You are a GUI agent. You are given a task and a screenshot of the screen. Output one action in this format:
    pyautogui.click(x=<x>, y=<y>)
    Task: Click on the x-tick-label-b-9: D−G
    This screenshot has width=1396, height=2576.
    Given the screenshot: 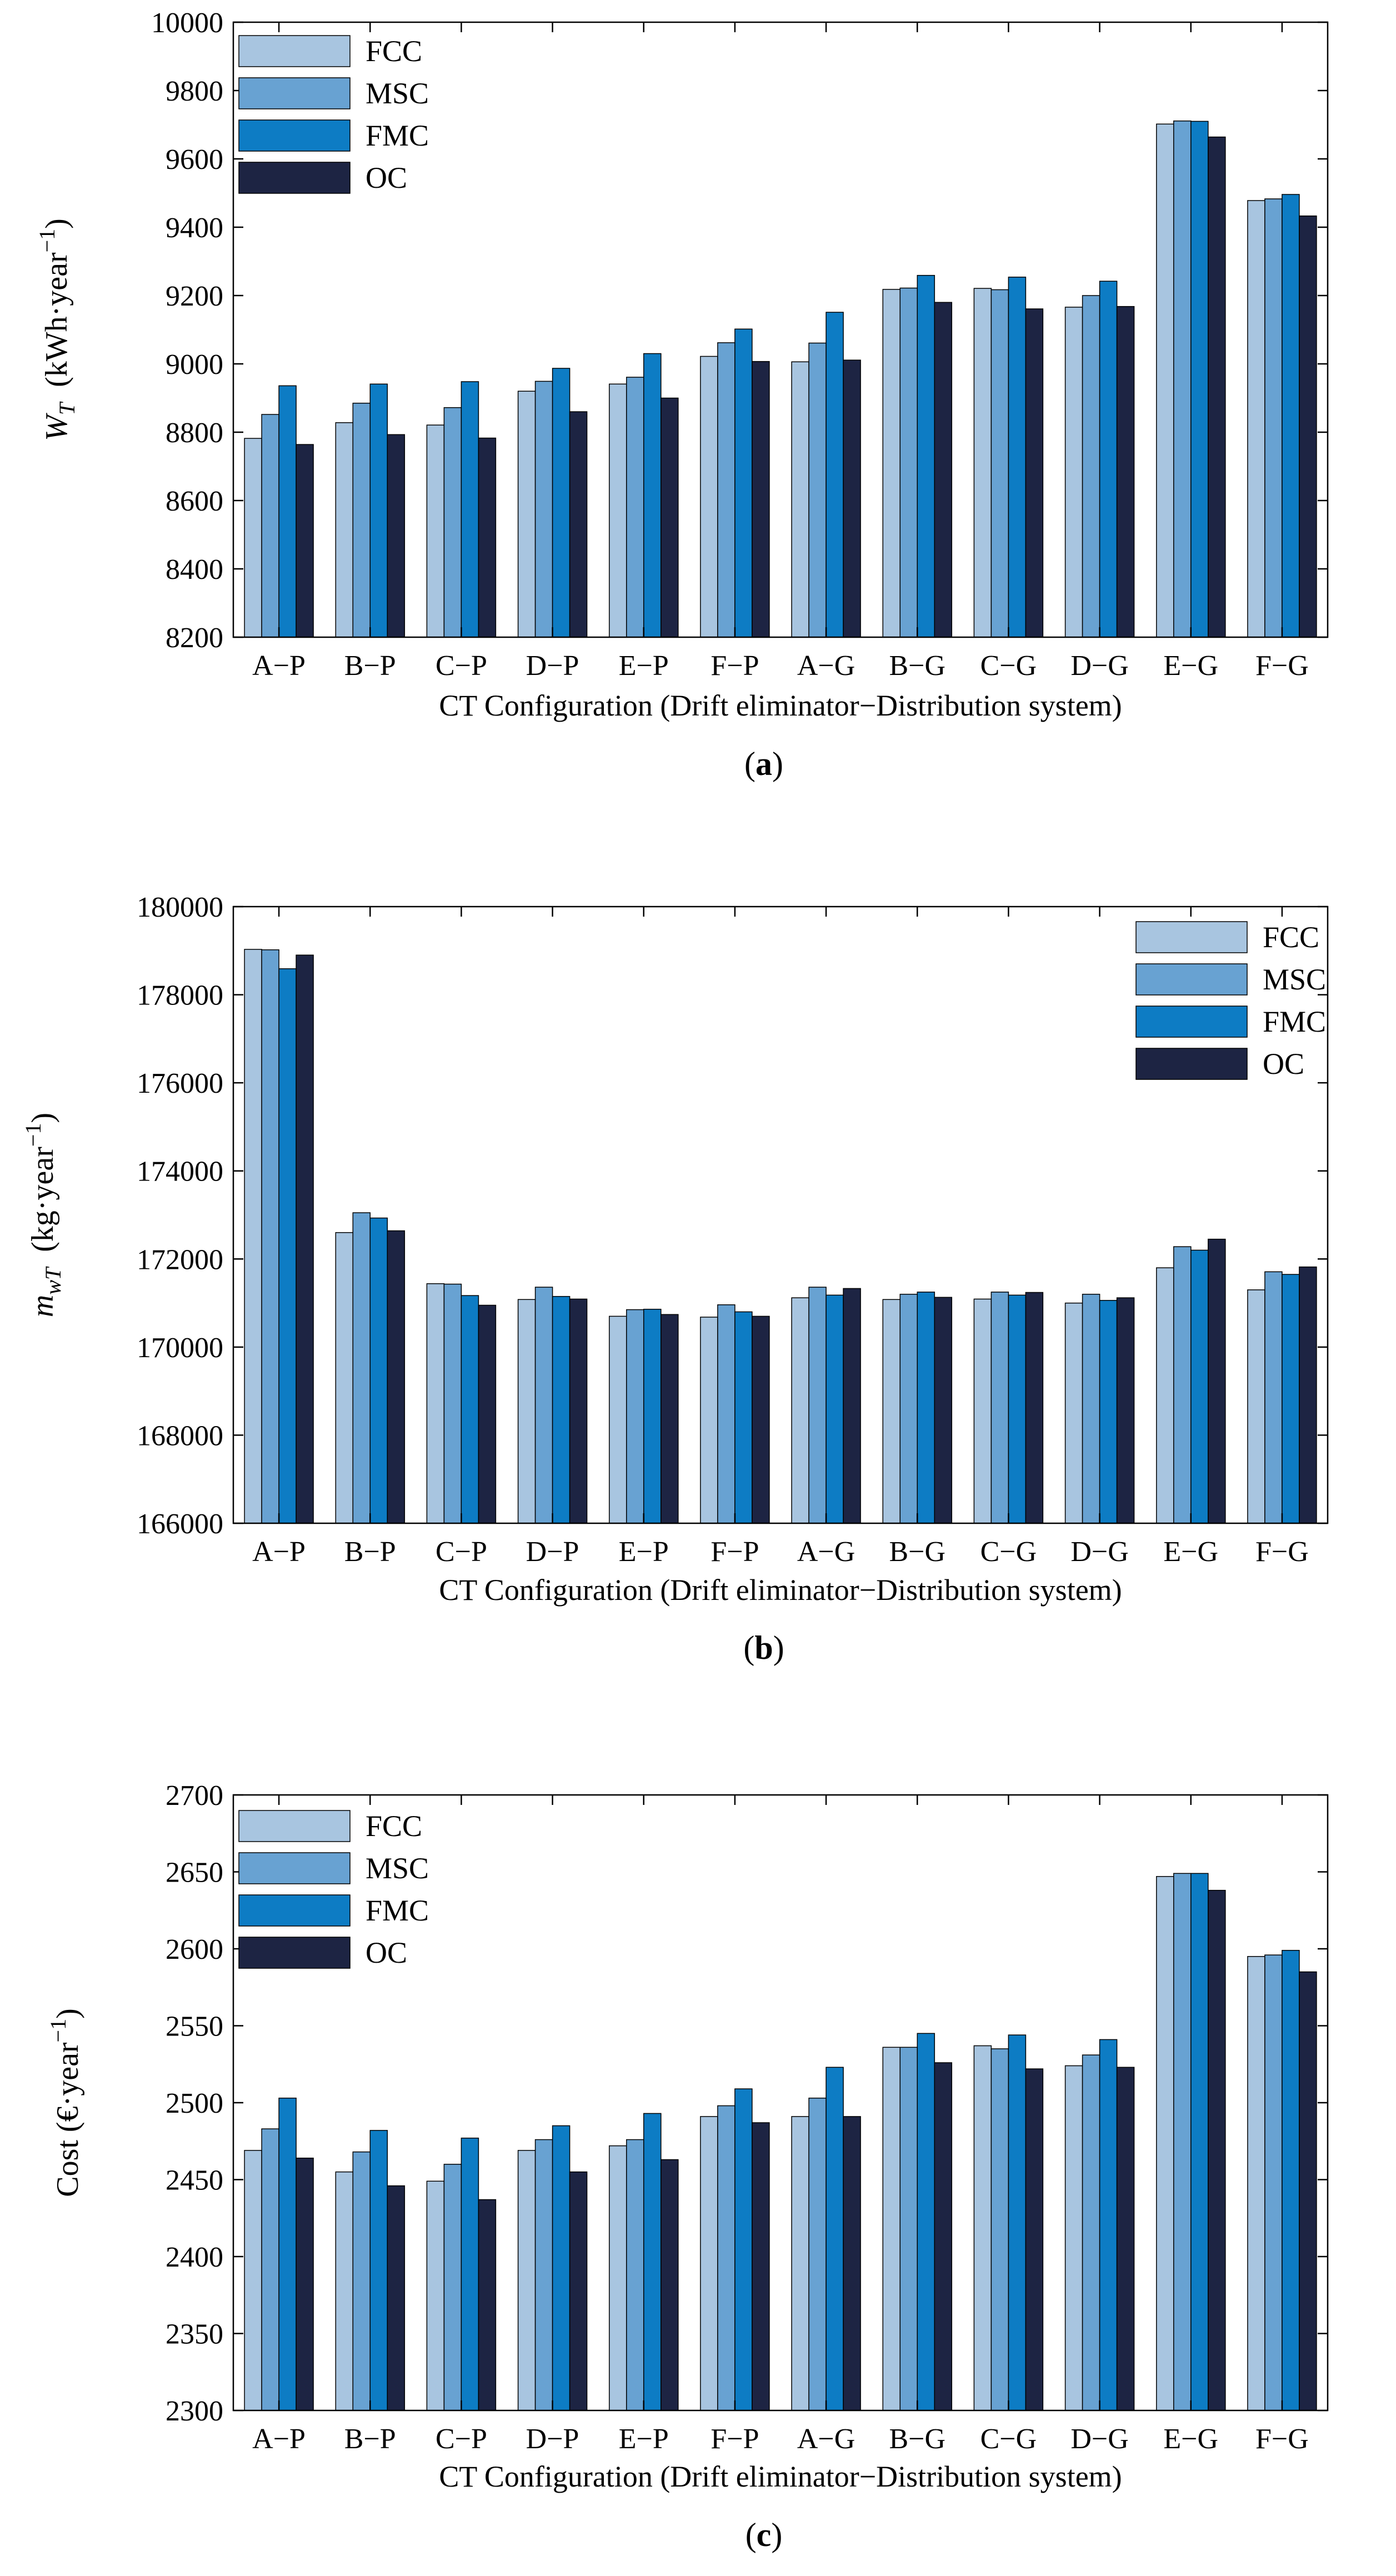 What is the action you would take?
    pyautogui.click(x=1099, y=1552)
    